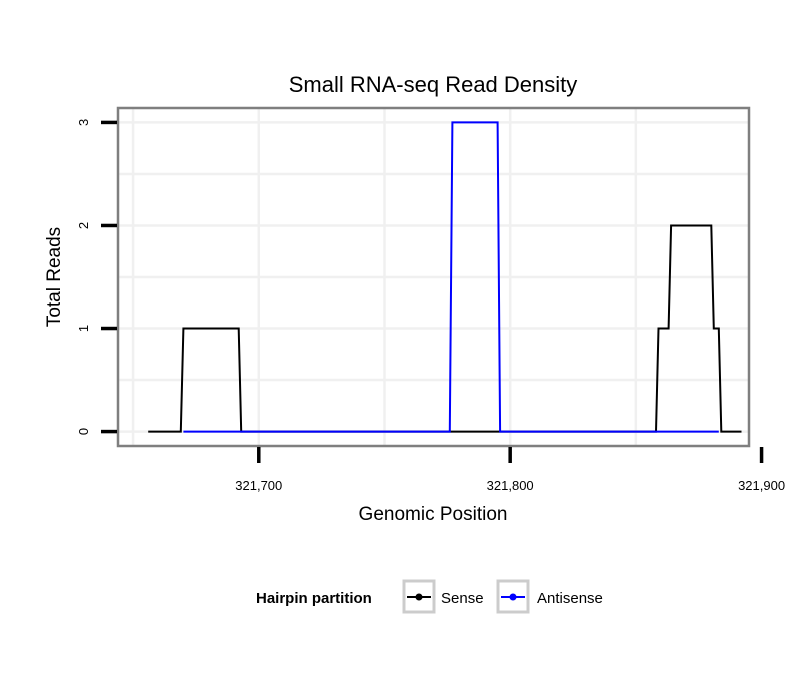  What do you see at coordinates (761, 485) in the screenshot?
I see `x-tick-label: 321,900` at bounding box center [761, 485].